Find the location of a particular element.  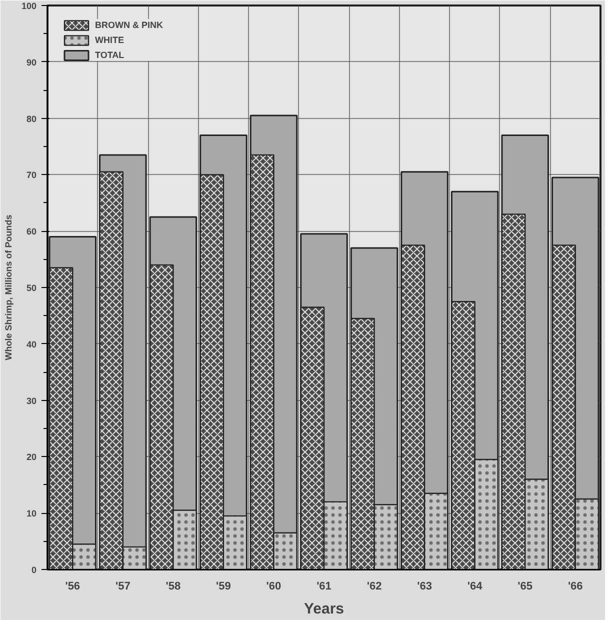

y-tick-label: 20 is located at coordinates (31, 457).